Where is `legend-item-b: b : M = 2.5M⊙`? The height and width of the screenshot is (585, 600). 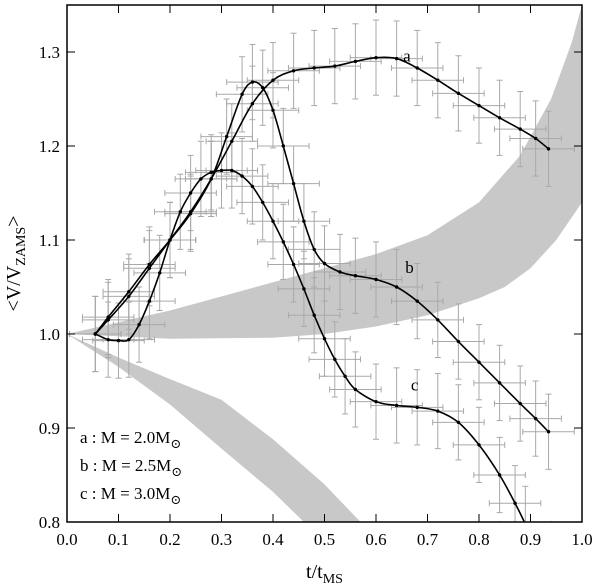 legend-item-b: b : M = 2.5M⊙ is located at coordinates (131, 467).